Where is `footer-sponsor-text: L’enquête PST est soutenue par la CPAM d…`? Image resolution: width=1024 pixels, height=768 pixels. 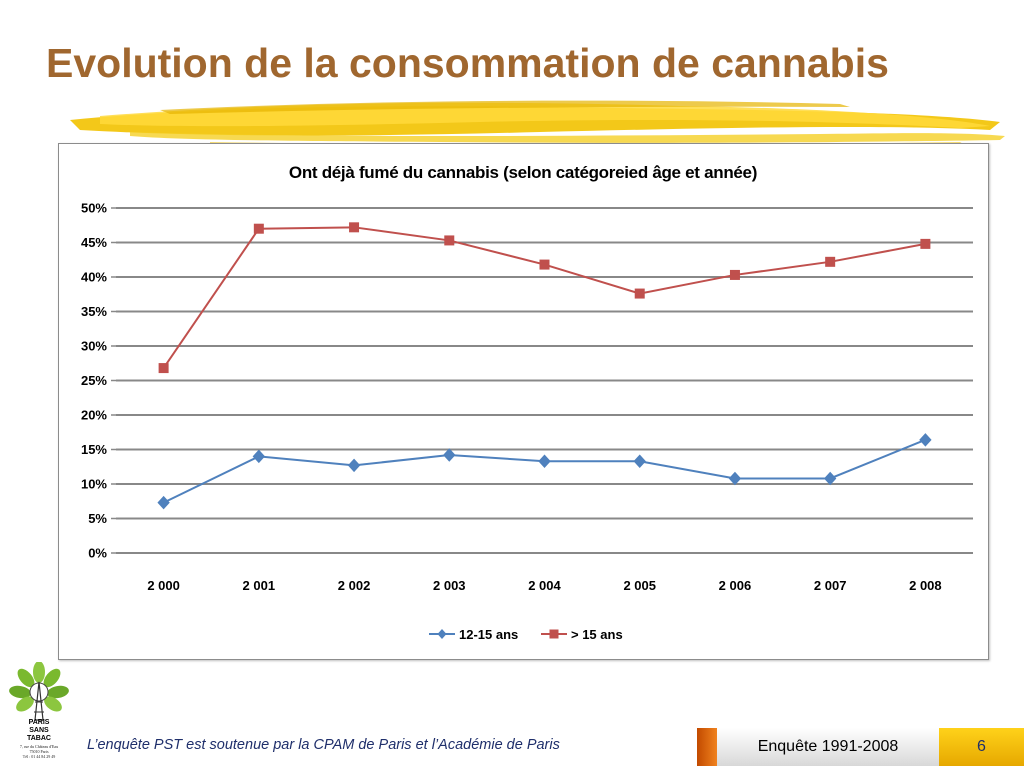
footer-sponsor-text: L’enquête PST est soutenue par la CPAM d… is located at coordinates (323, 745).